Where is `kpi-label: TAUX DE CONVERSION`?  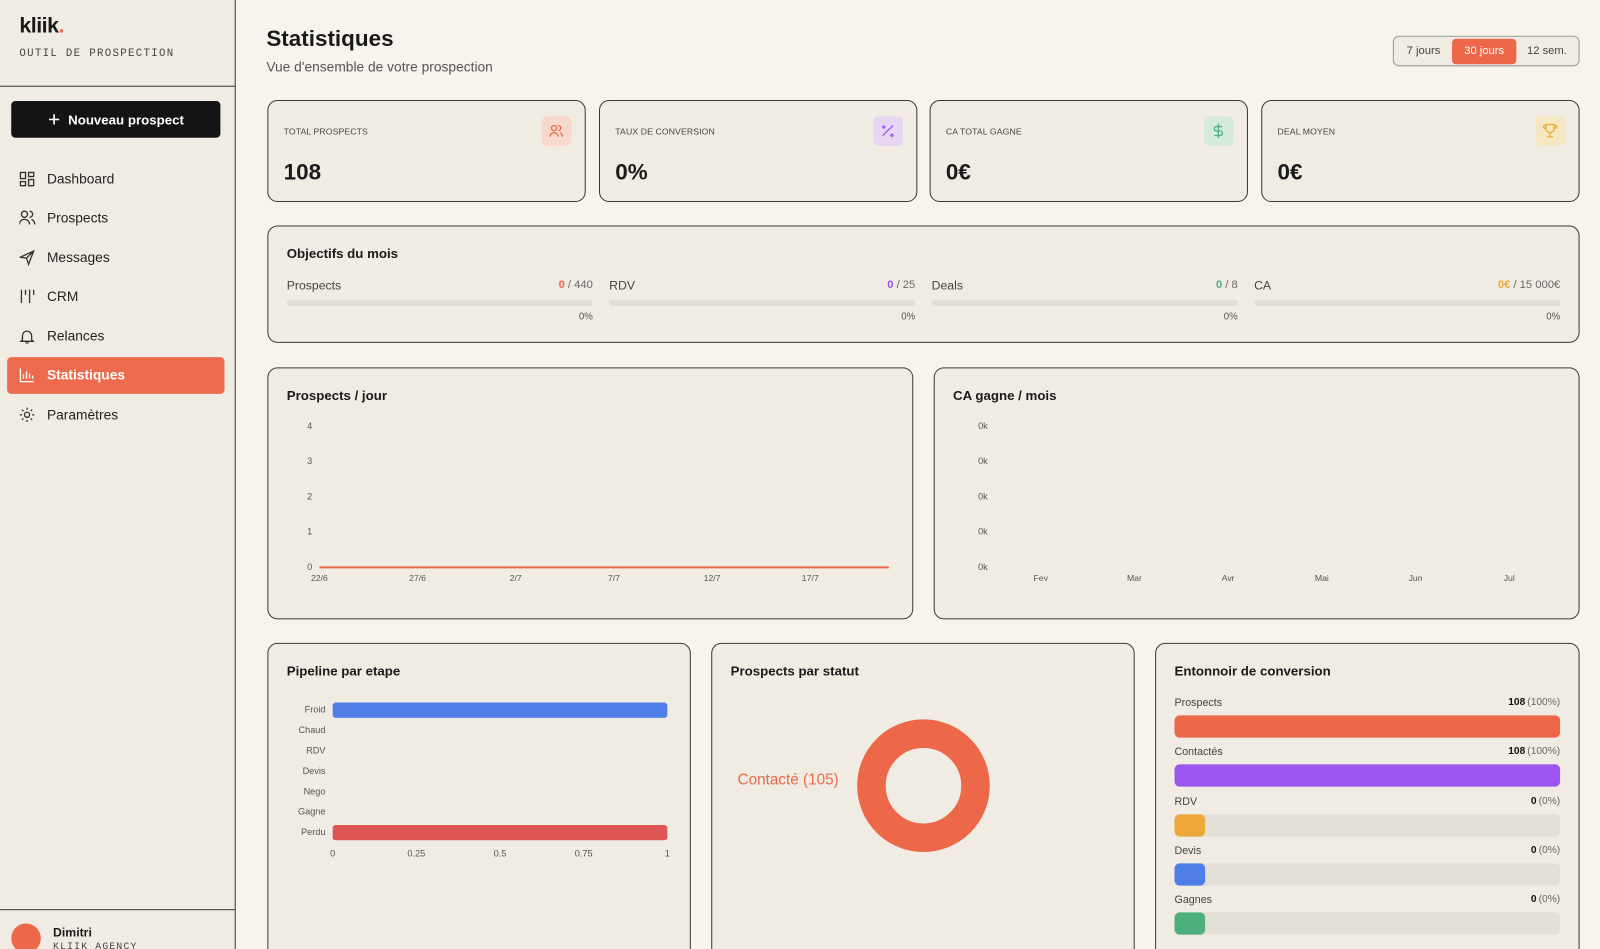
kpi-label: TAUX DE CONVERSION is located at coordinates (665, 131).